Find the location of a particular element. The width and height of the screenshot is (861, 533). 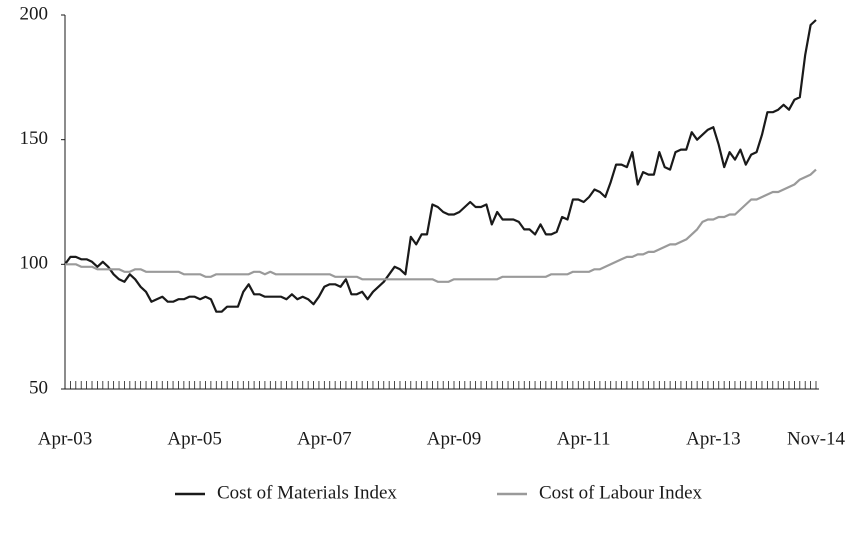

y-tick-label: 50 is located at coordinates (38, 387).